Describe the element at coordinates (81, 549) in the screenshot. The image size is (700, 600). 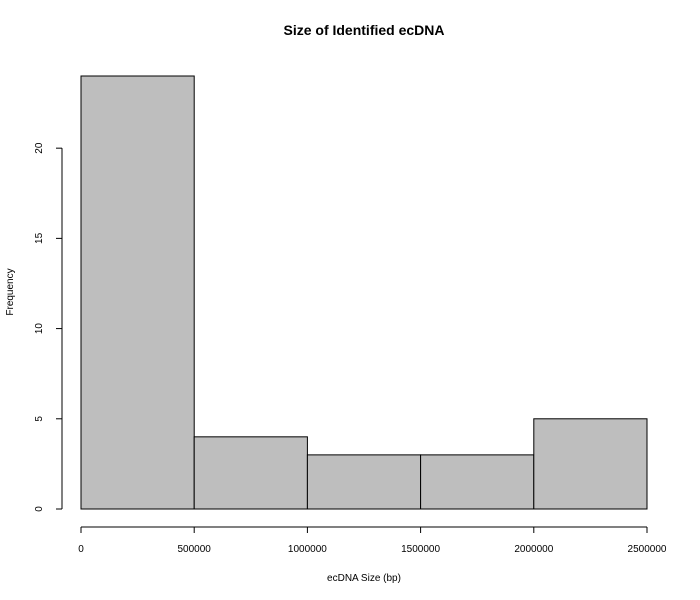
I see `x-tick-label: 0` at that location.